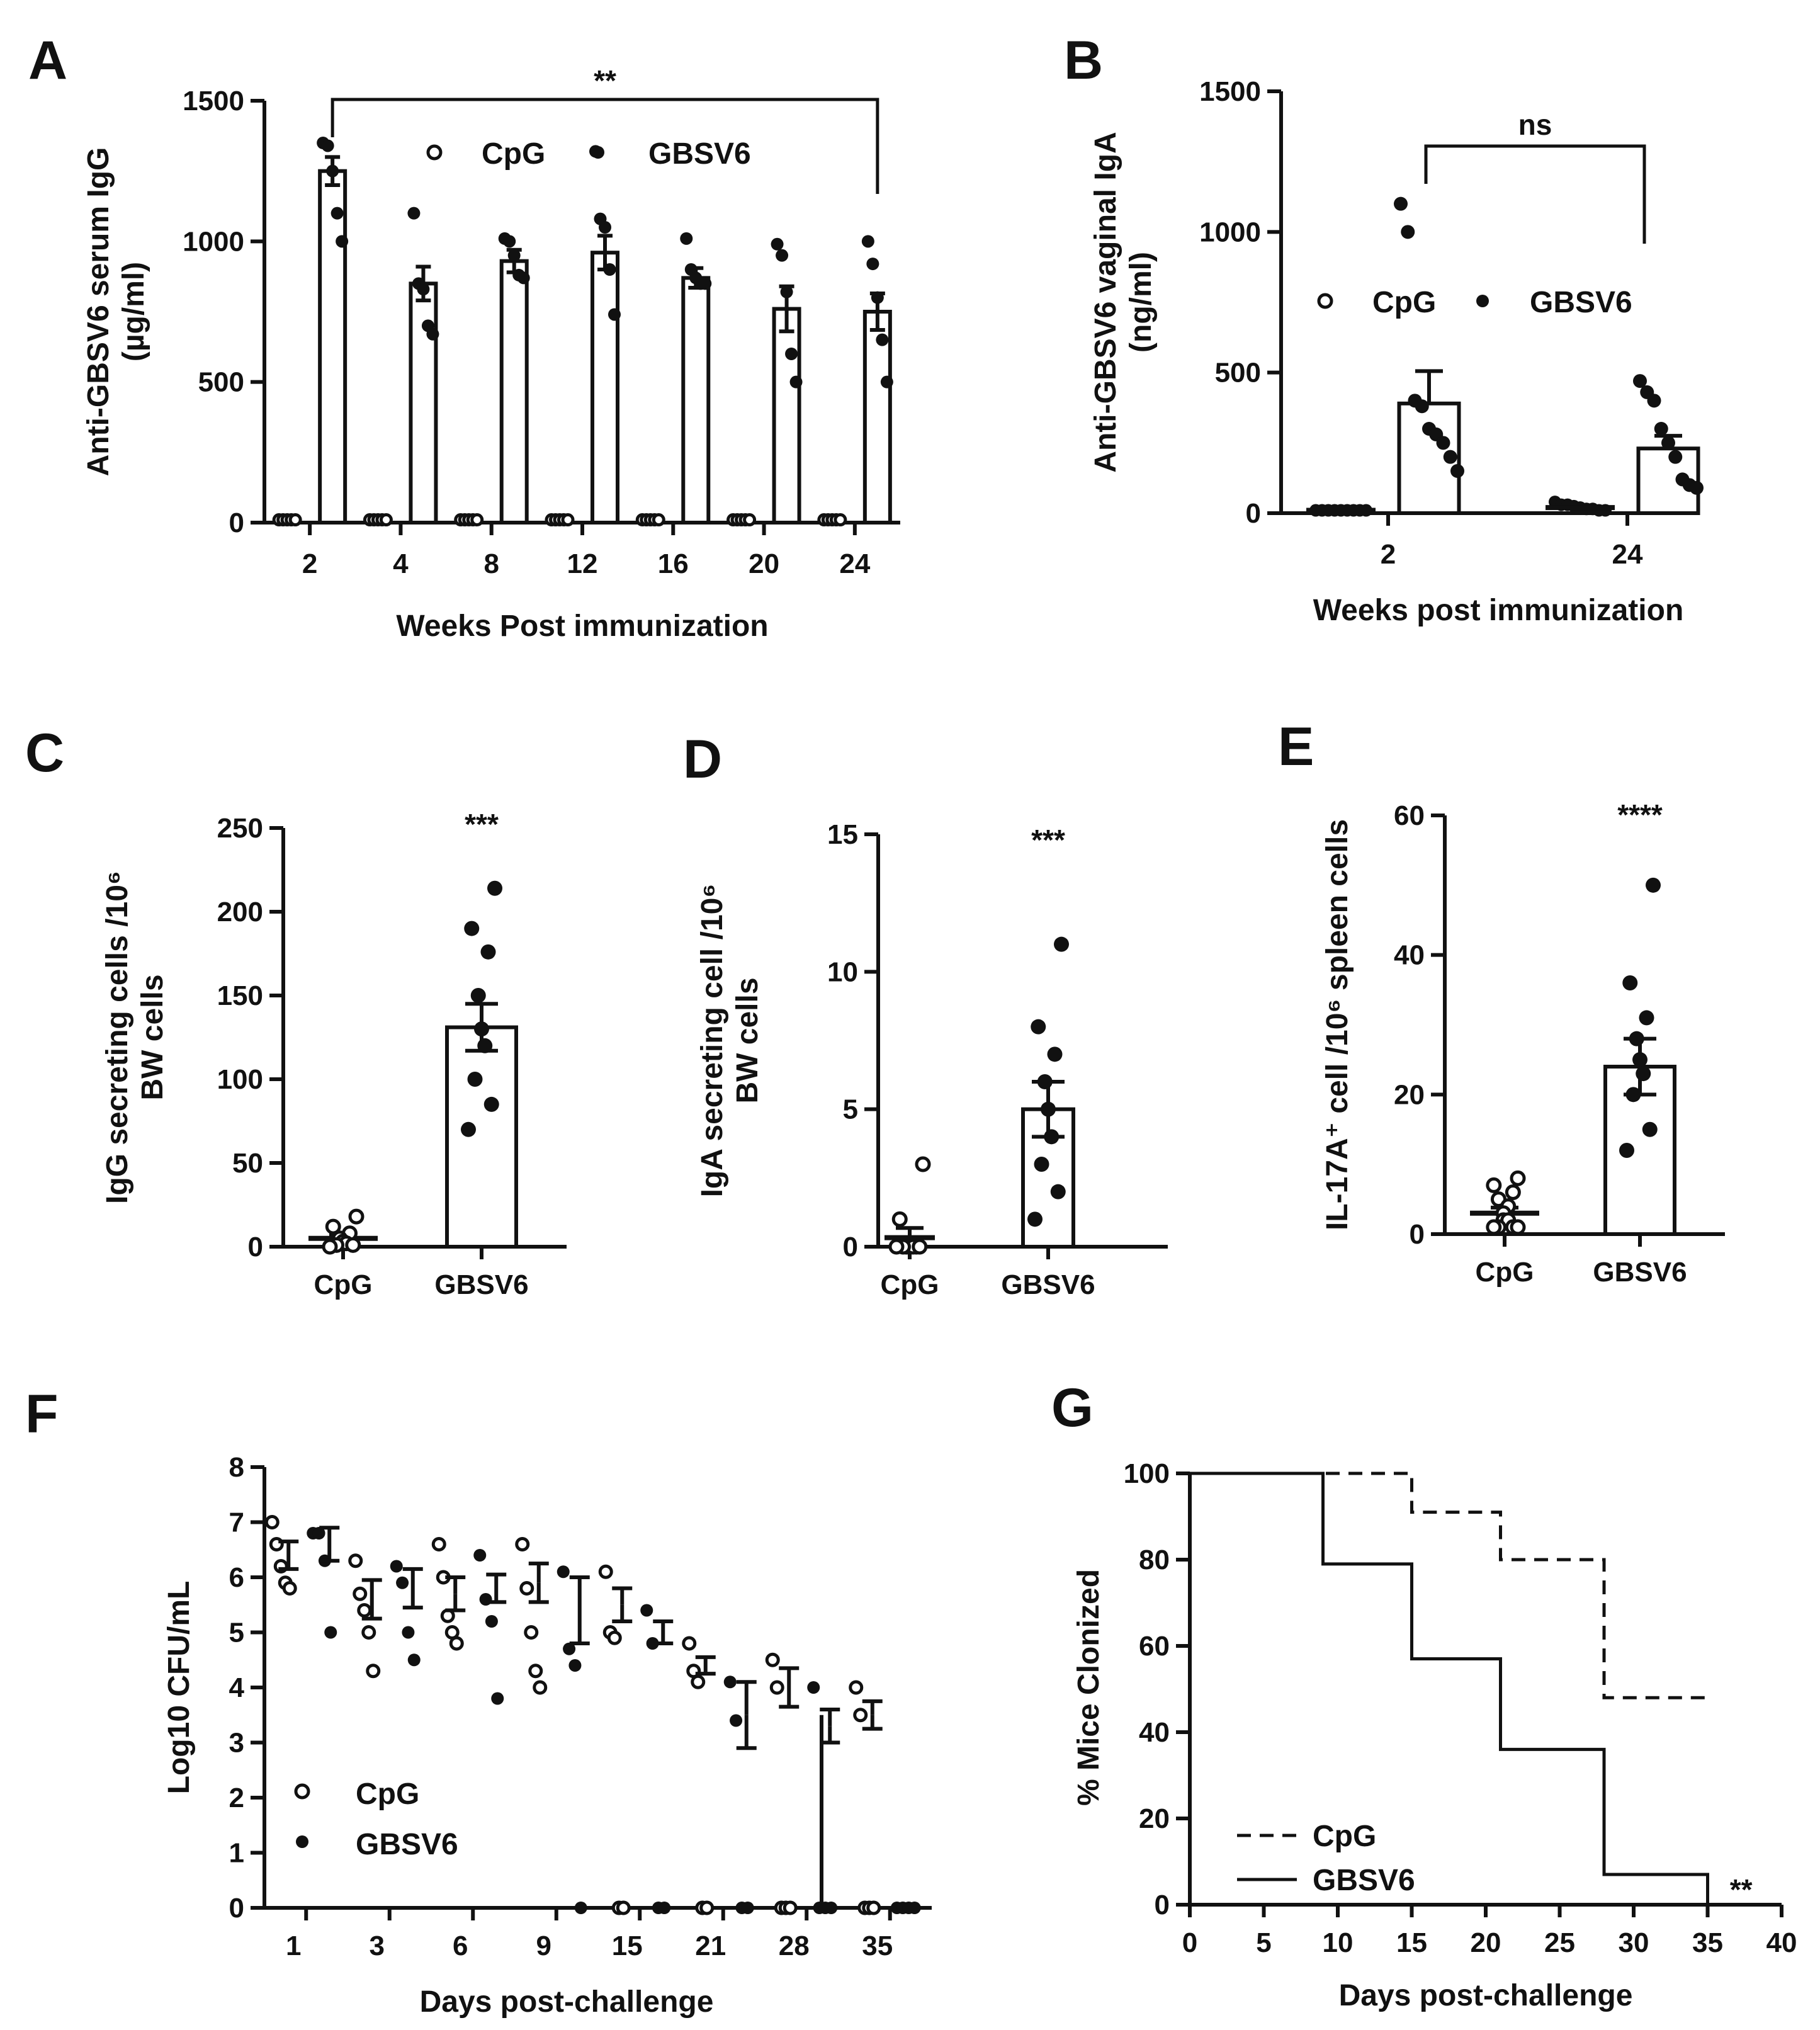  I want to click on panel-label-A: A, so click(47, 60).